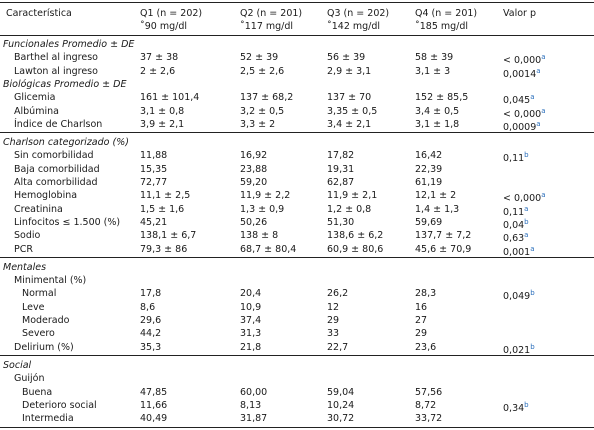 This screenshot has height=430, width=594. What do you see at coordinates (165, 196) in the screenshot?
I see `cell: 11,1 ± 2,5` at bounding box center [165, 196].